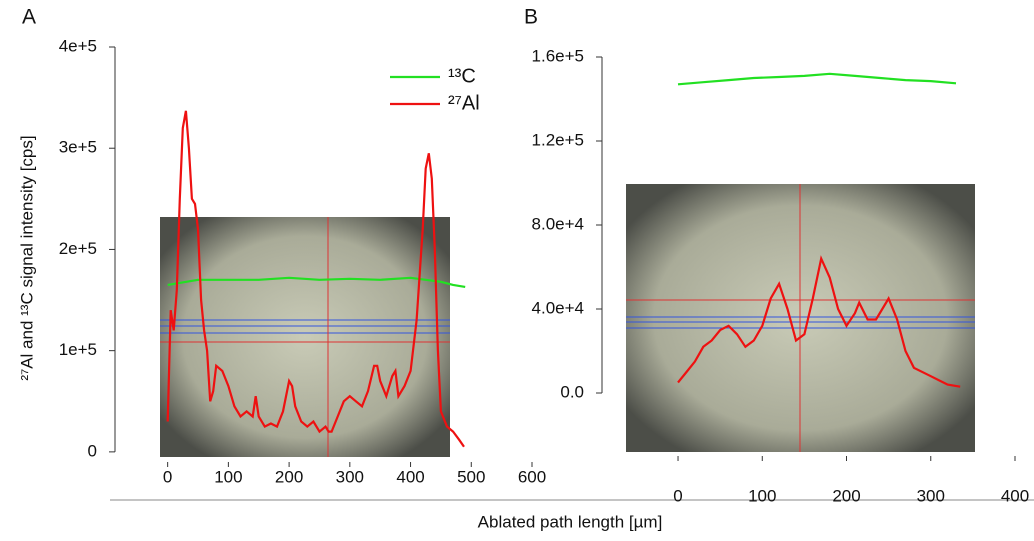  What do you see at coordinates (29, 17) in the screenshot?
I see `panel-label: A` at bounding box center [29, 17].